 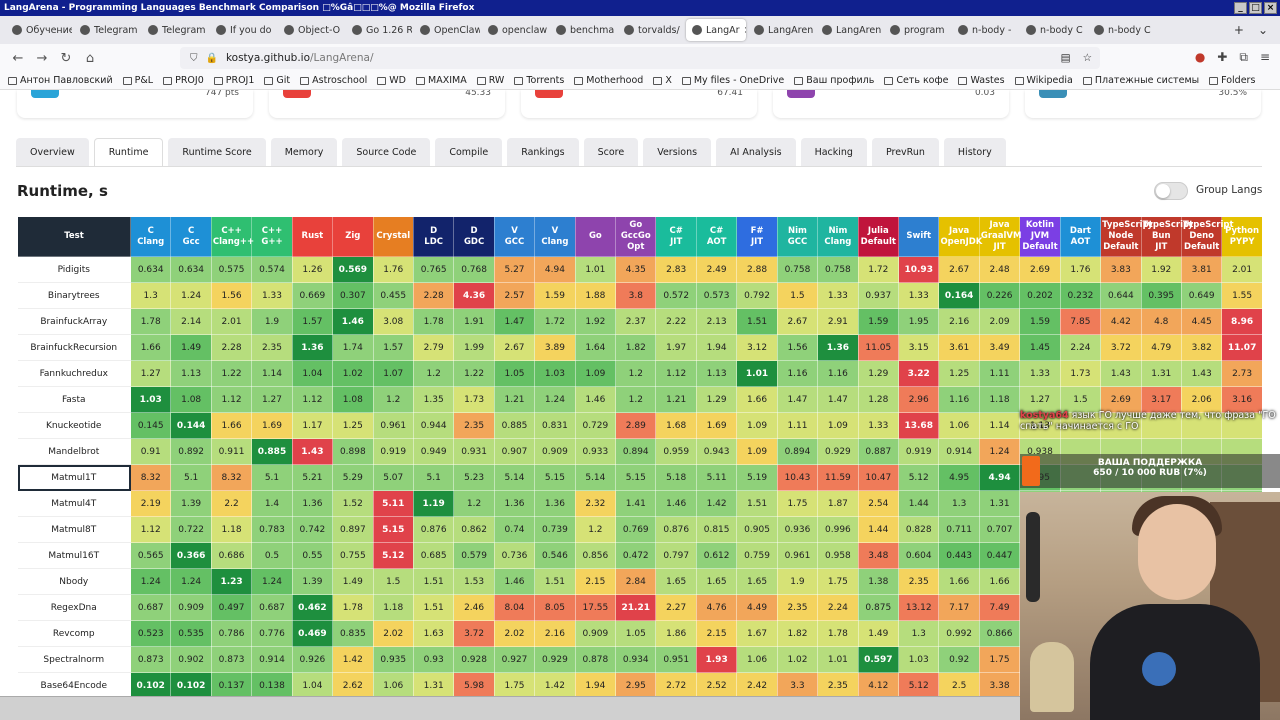 I want to click on column-header: Nim GCC, so click(x=797, y=236).